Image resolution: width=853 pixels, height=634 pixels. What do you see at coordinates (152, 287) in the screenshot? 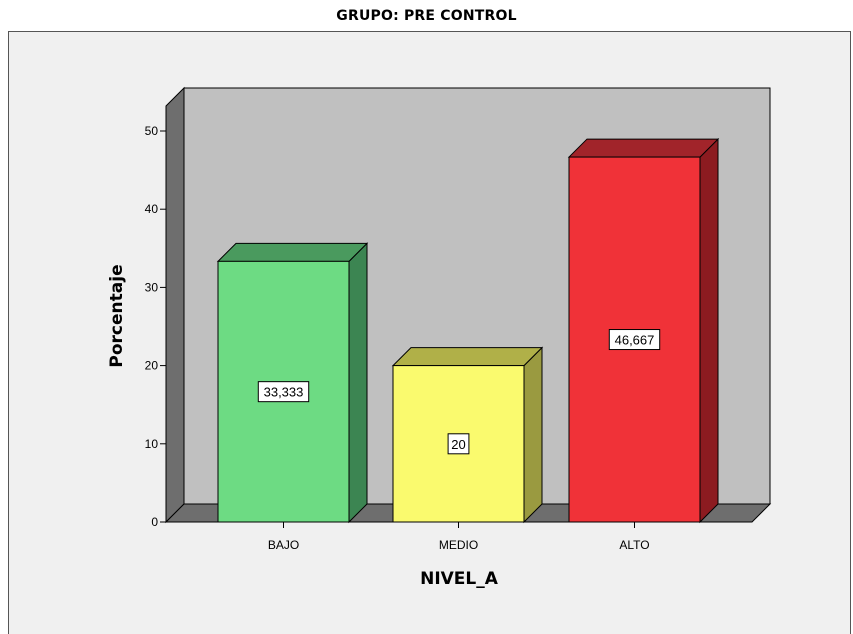
I see `y-tick-label: 30` at bounding box center [152, 287].